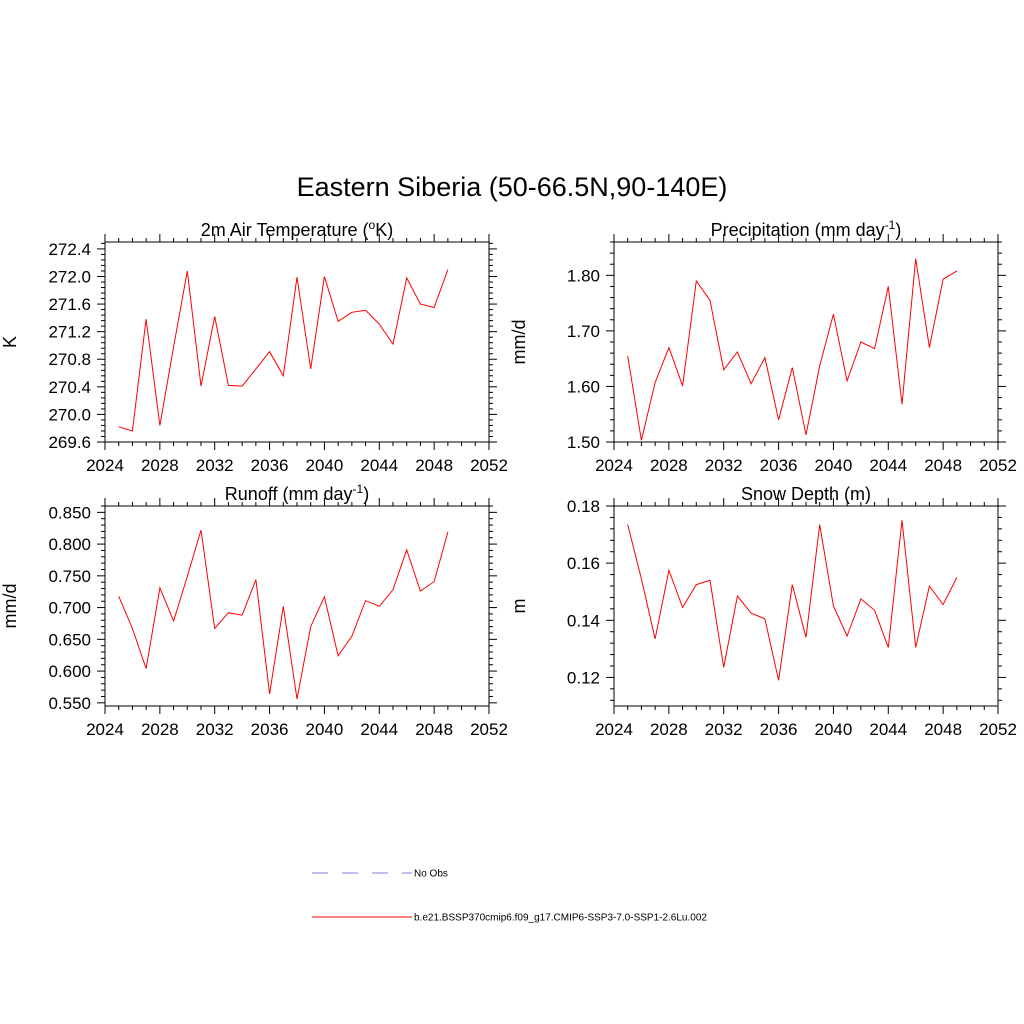  What do you see at coordinates (285, 230) in the screenshot?
I see `panel-title-main: 2m Air Temperature (` at bounding box center [285, 230].